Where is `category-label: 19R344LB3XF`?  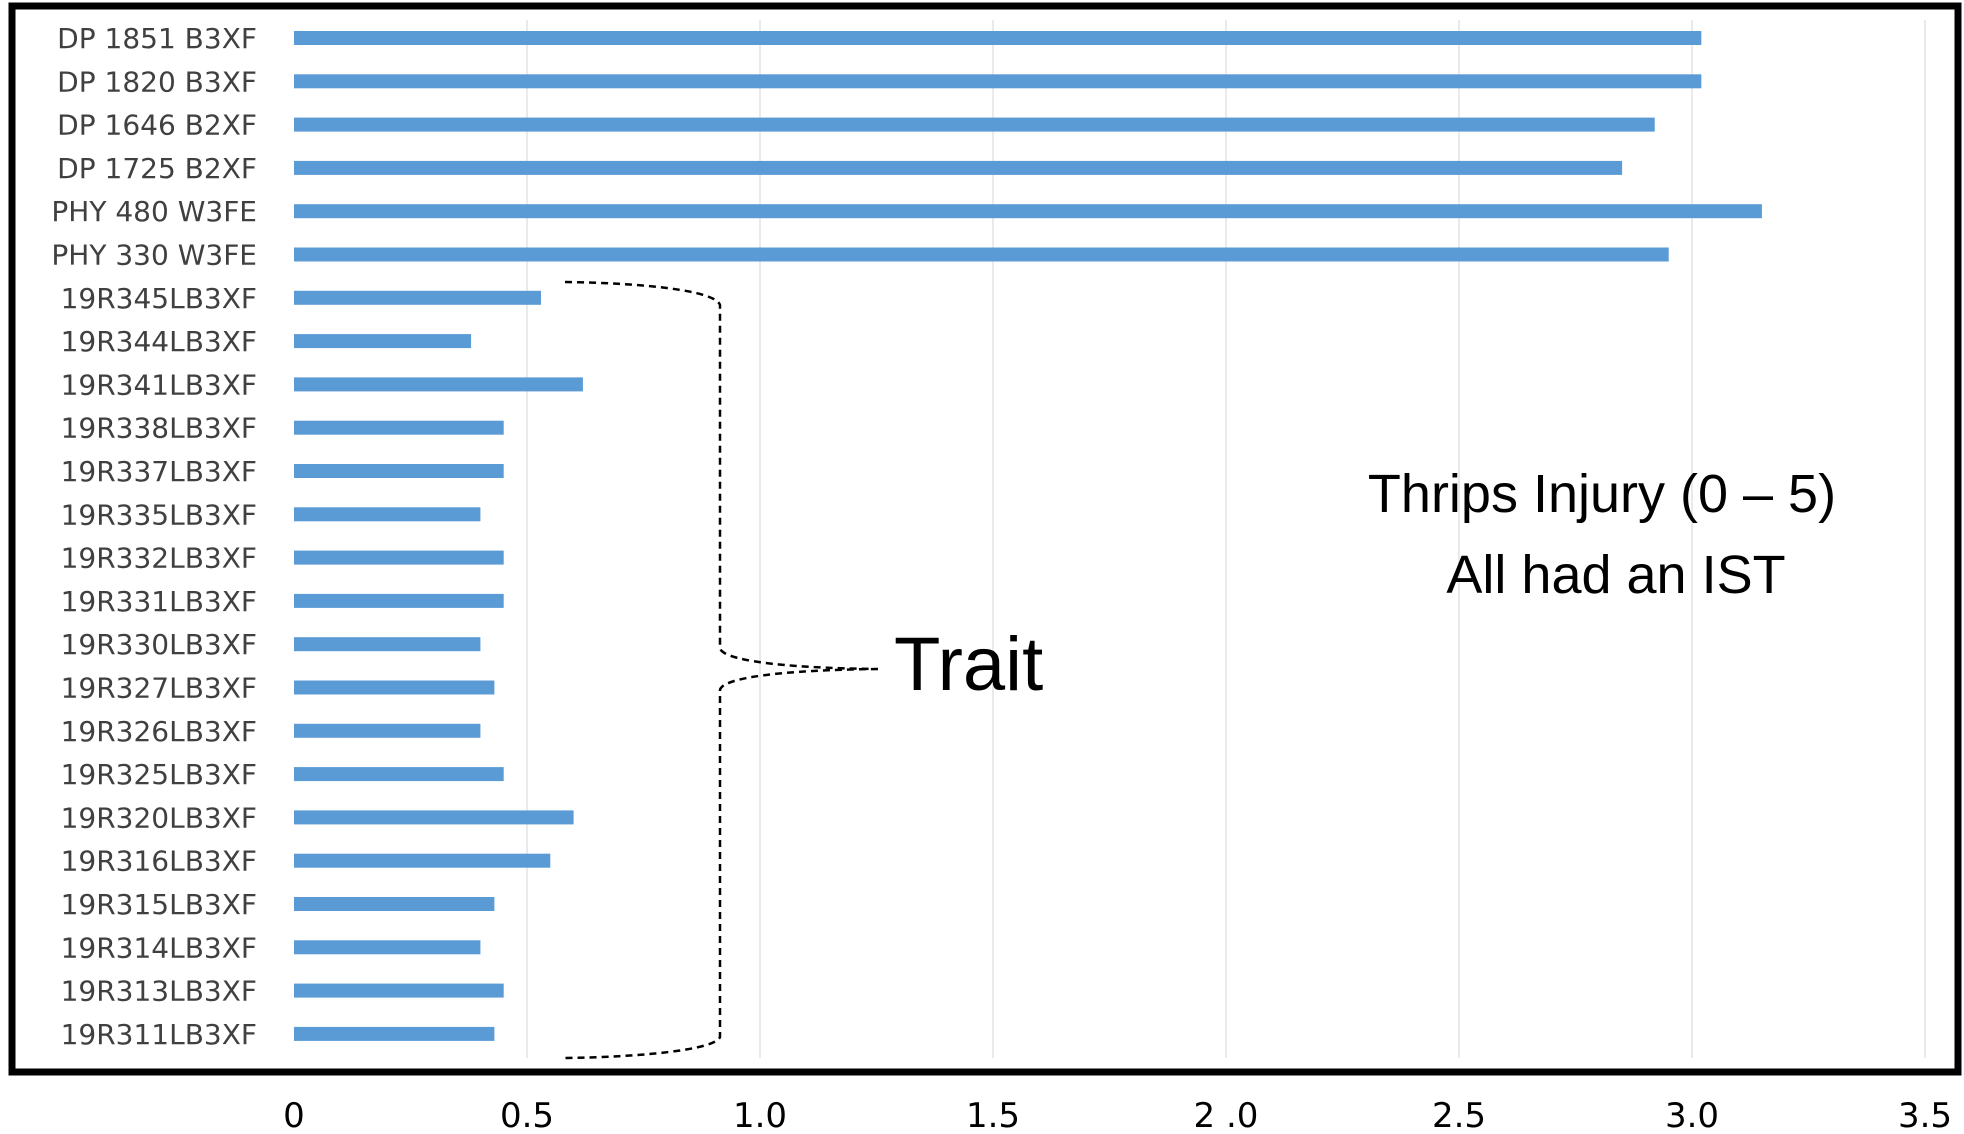
category-label: 19R344LB3XF is located at coordinates (159, 341).